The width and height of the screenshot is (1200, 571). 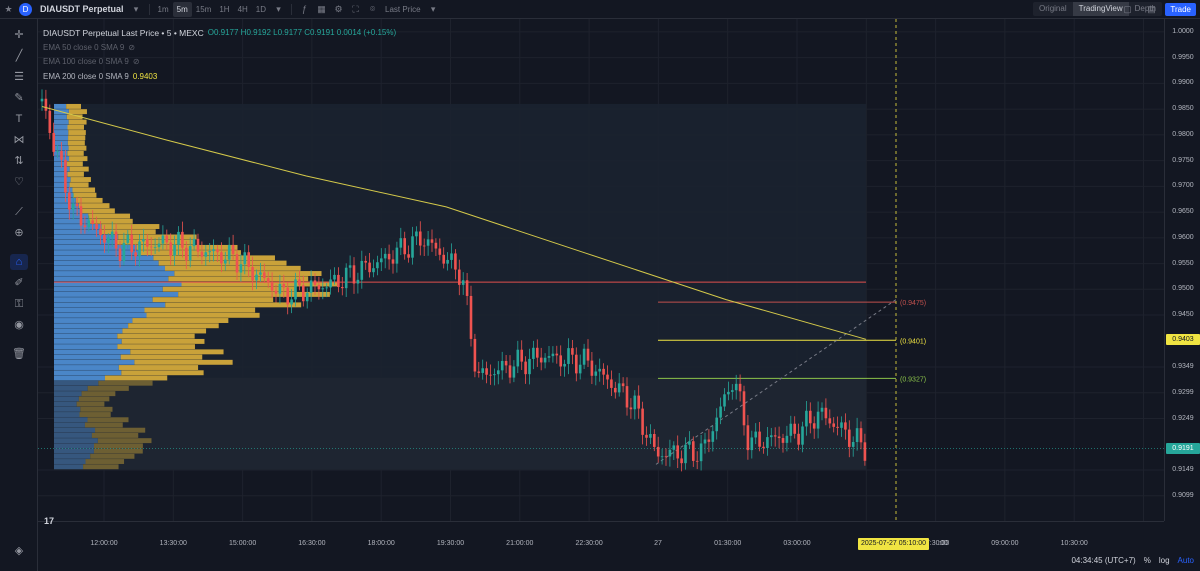 I want to click on indicators-icon: ƒ, so click(x=305, y=8).